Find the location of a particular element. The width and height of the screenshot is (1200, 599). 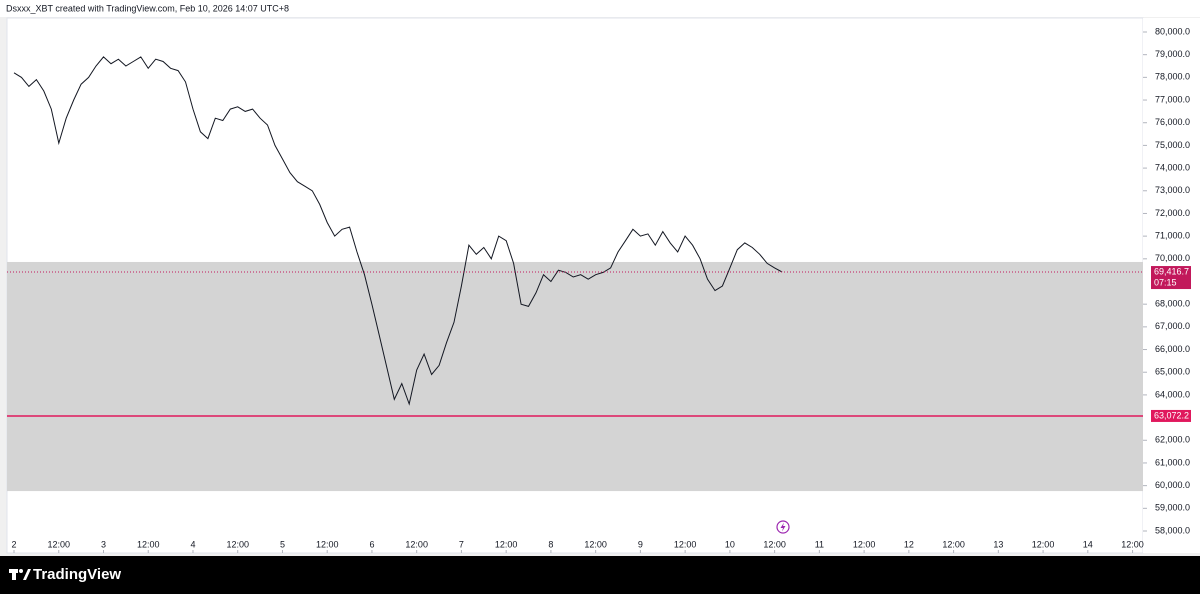

brand-name: TradingView is located at coordinates (77, 574).